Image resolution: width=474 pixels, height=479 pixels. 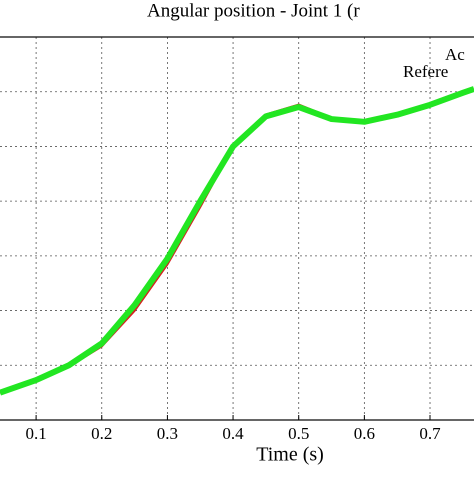 I want to click on chart-title: Angular position - Joint 1 (r, so click(x=253, y=10).